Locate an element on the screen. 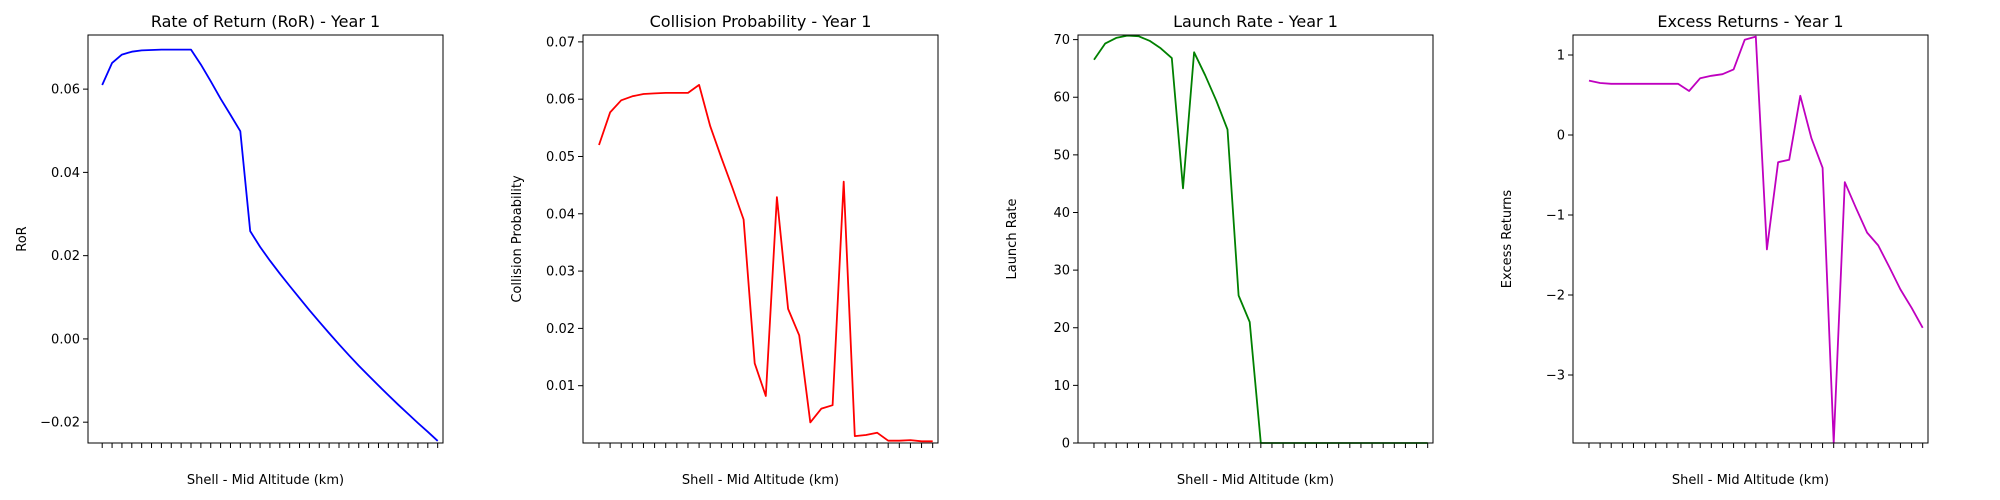 The height and width of the screenshot is (500, 2000). y-tick-label: 0.07 is located at coordinates (560, 42).